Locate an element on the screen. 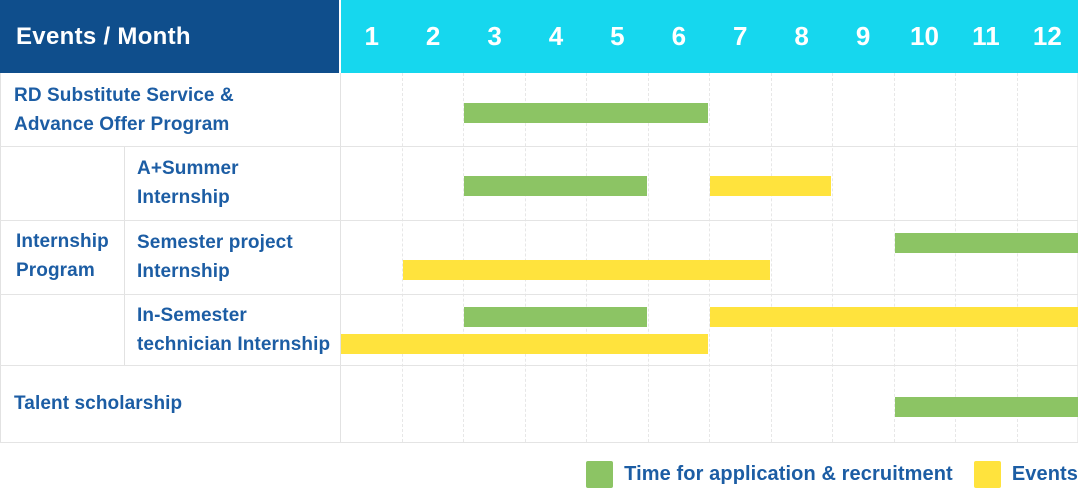  row-label-line: Program is located at coordinates (55, 270).